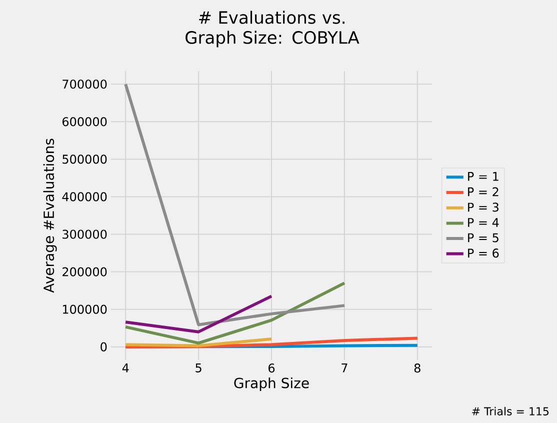  I want to click on text: # Trials = 115, so click(510, 411).